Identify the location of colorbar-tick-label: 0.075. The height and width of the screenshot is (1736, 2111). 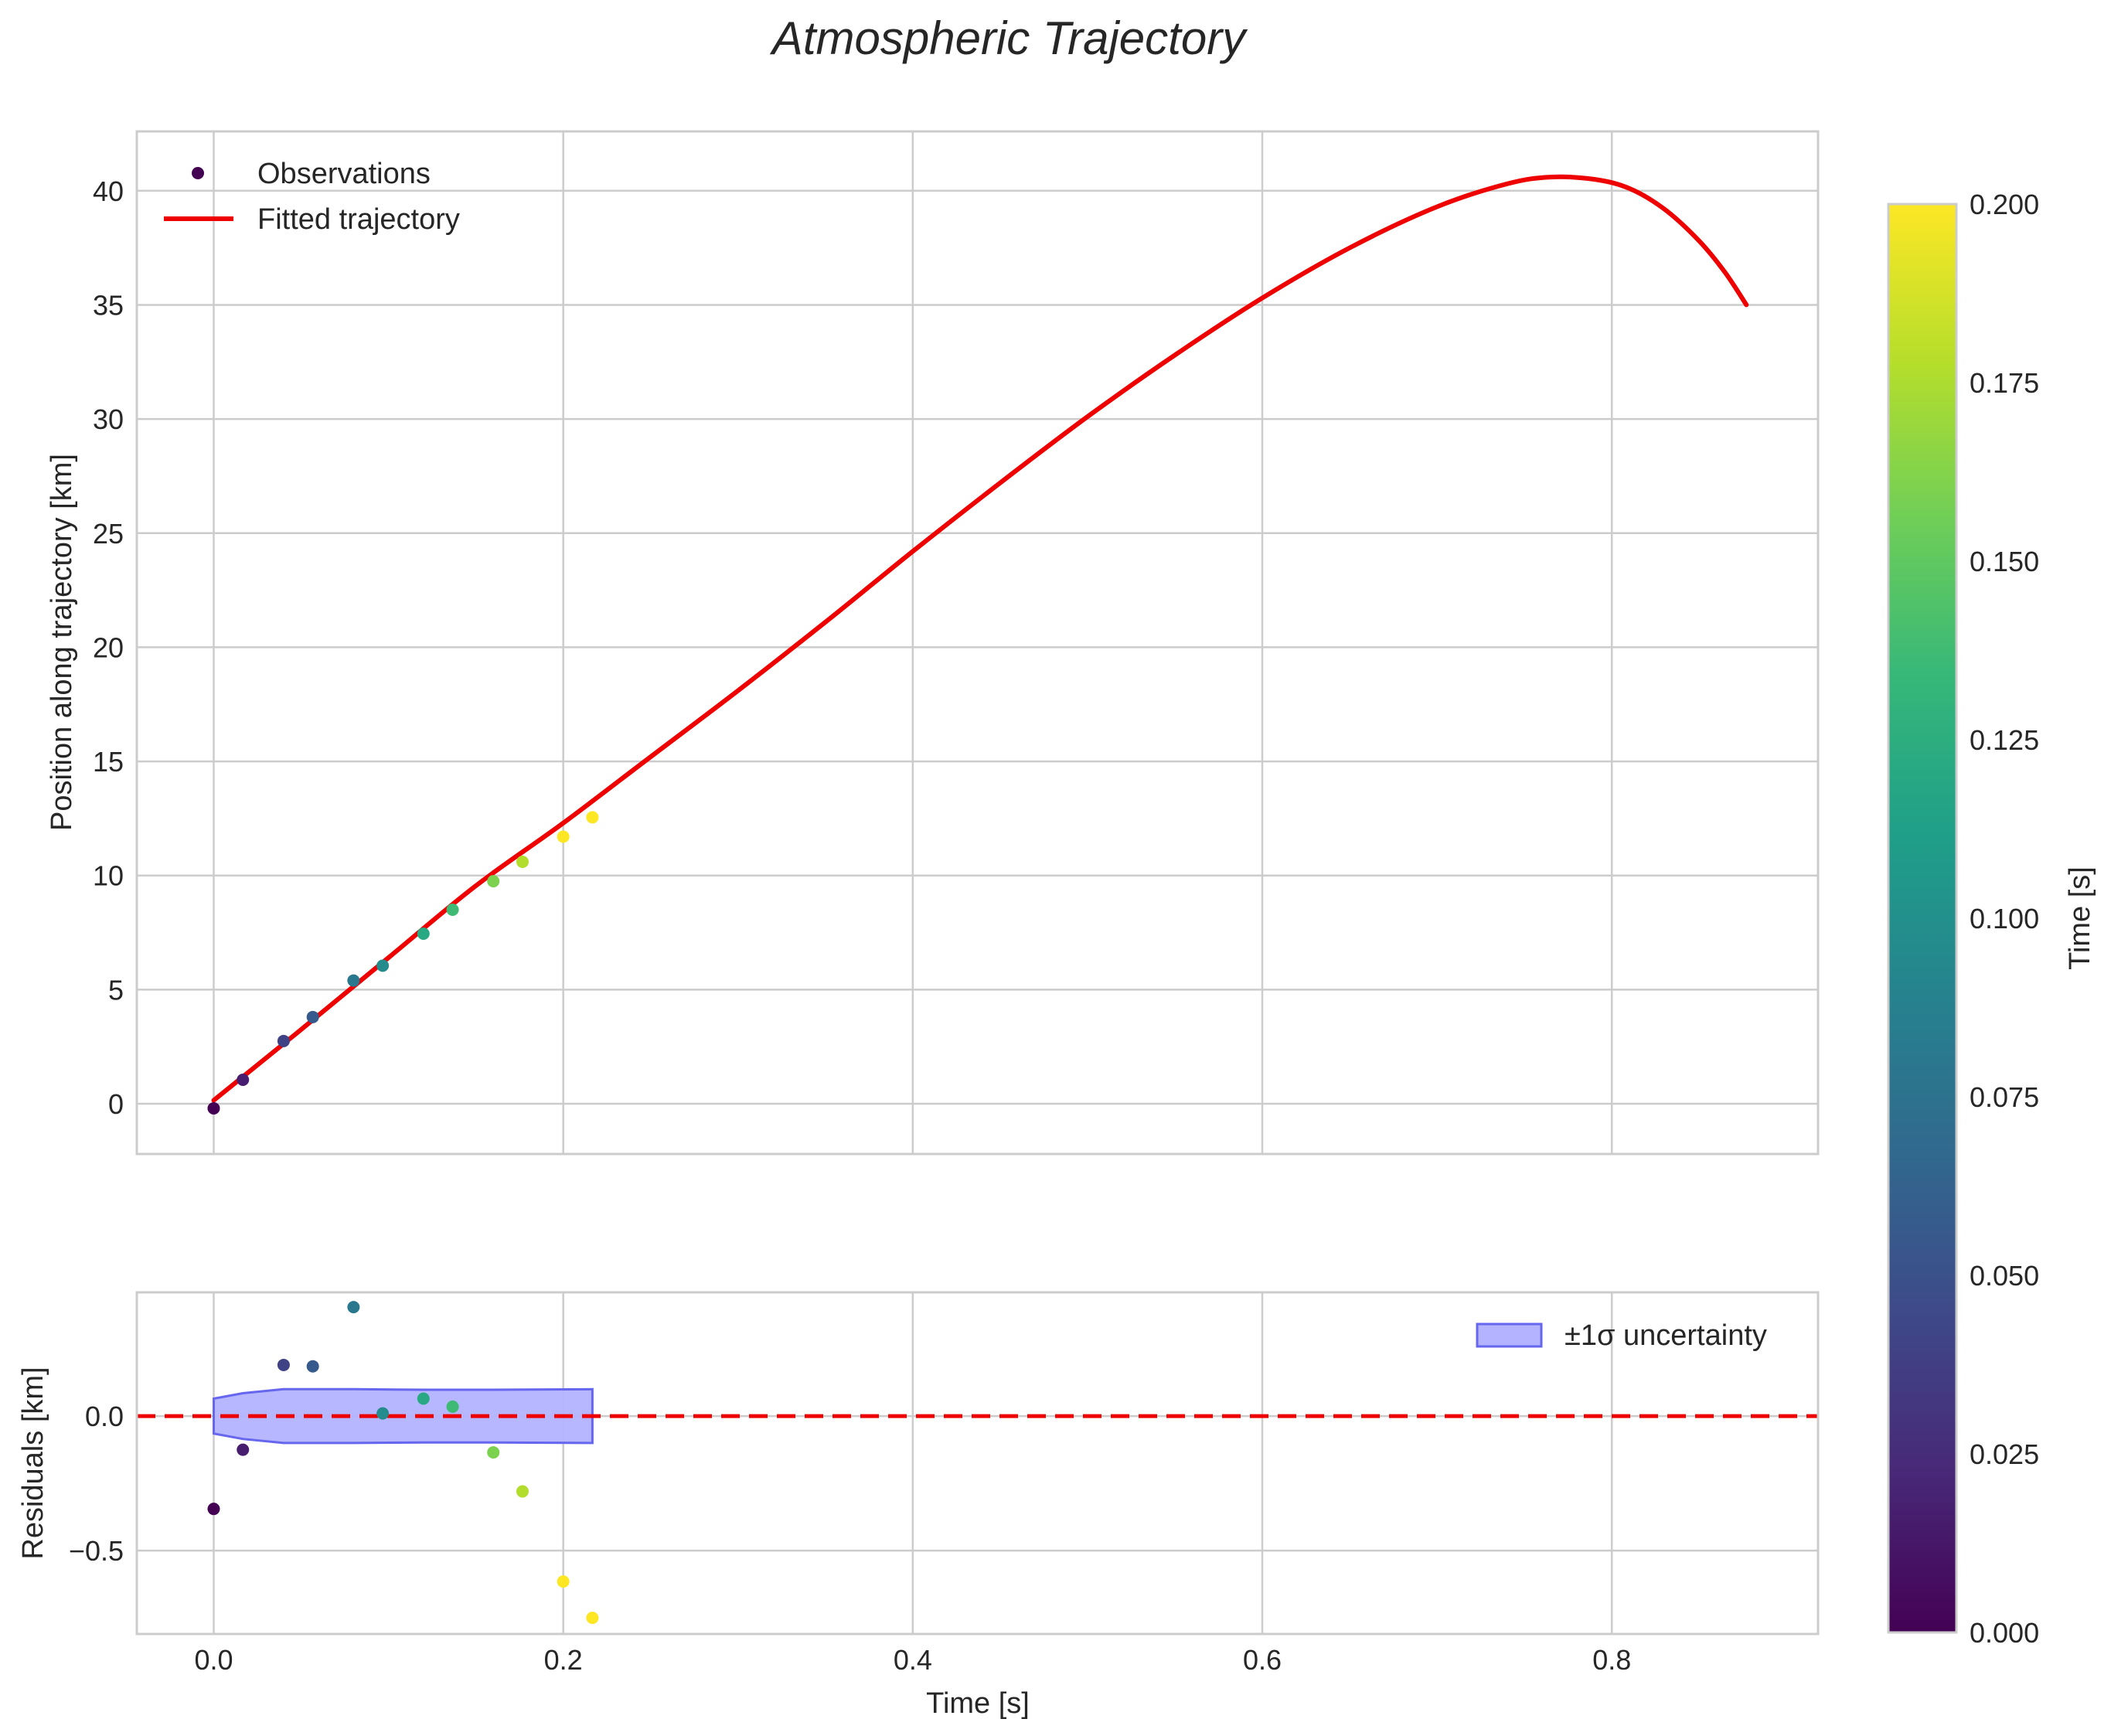
(2005, 1097).